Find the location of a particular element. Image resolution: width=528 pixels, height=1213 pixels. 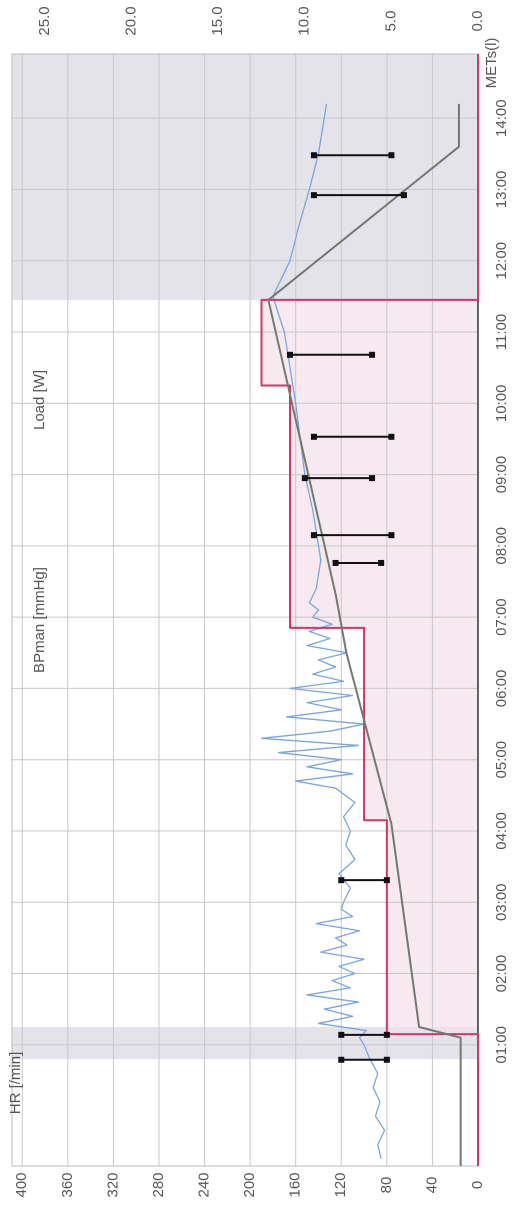

y2-tick-label: 5.0 is located at coordinates (390, 21).